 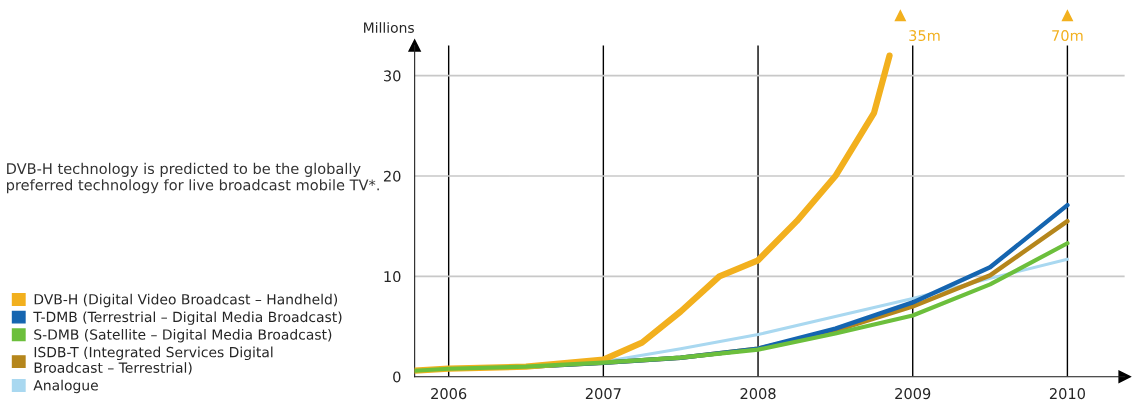 I want to click on x-tick-label: 2009, so click(x=913, y=394).